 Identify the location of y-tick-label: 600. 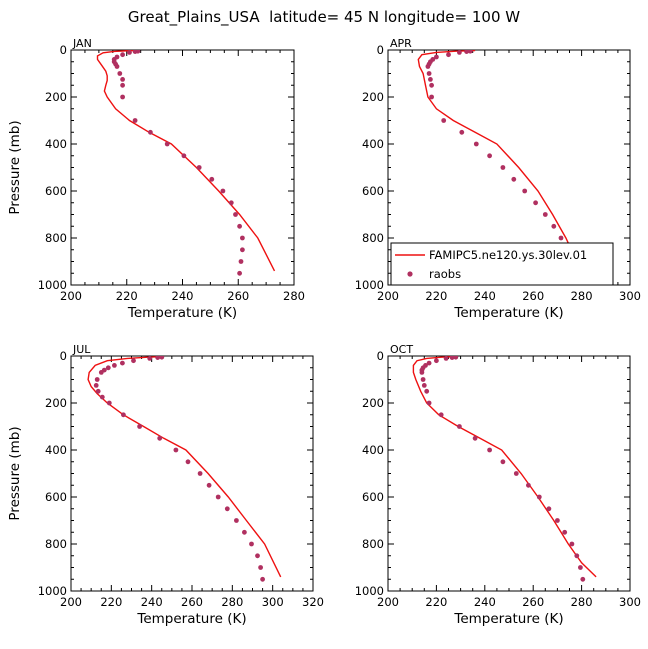
(56, 497).